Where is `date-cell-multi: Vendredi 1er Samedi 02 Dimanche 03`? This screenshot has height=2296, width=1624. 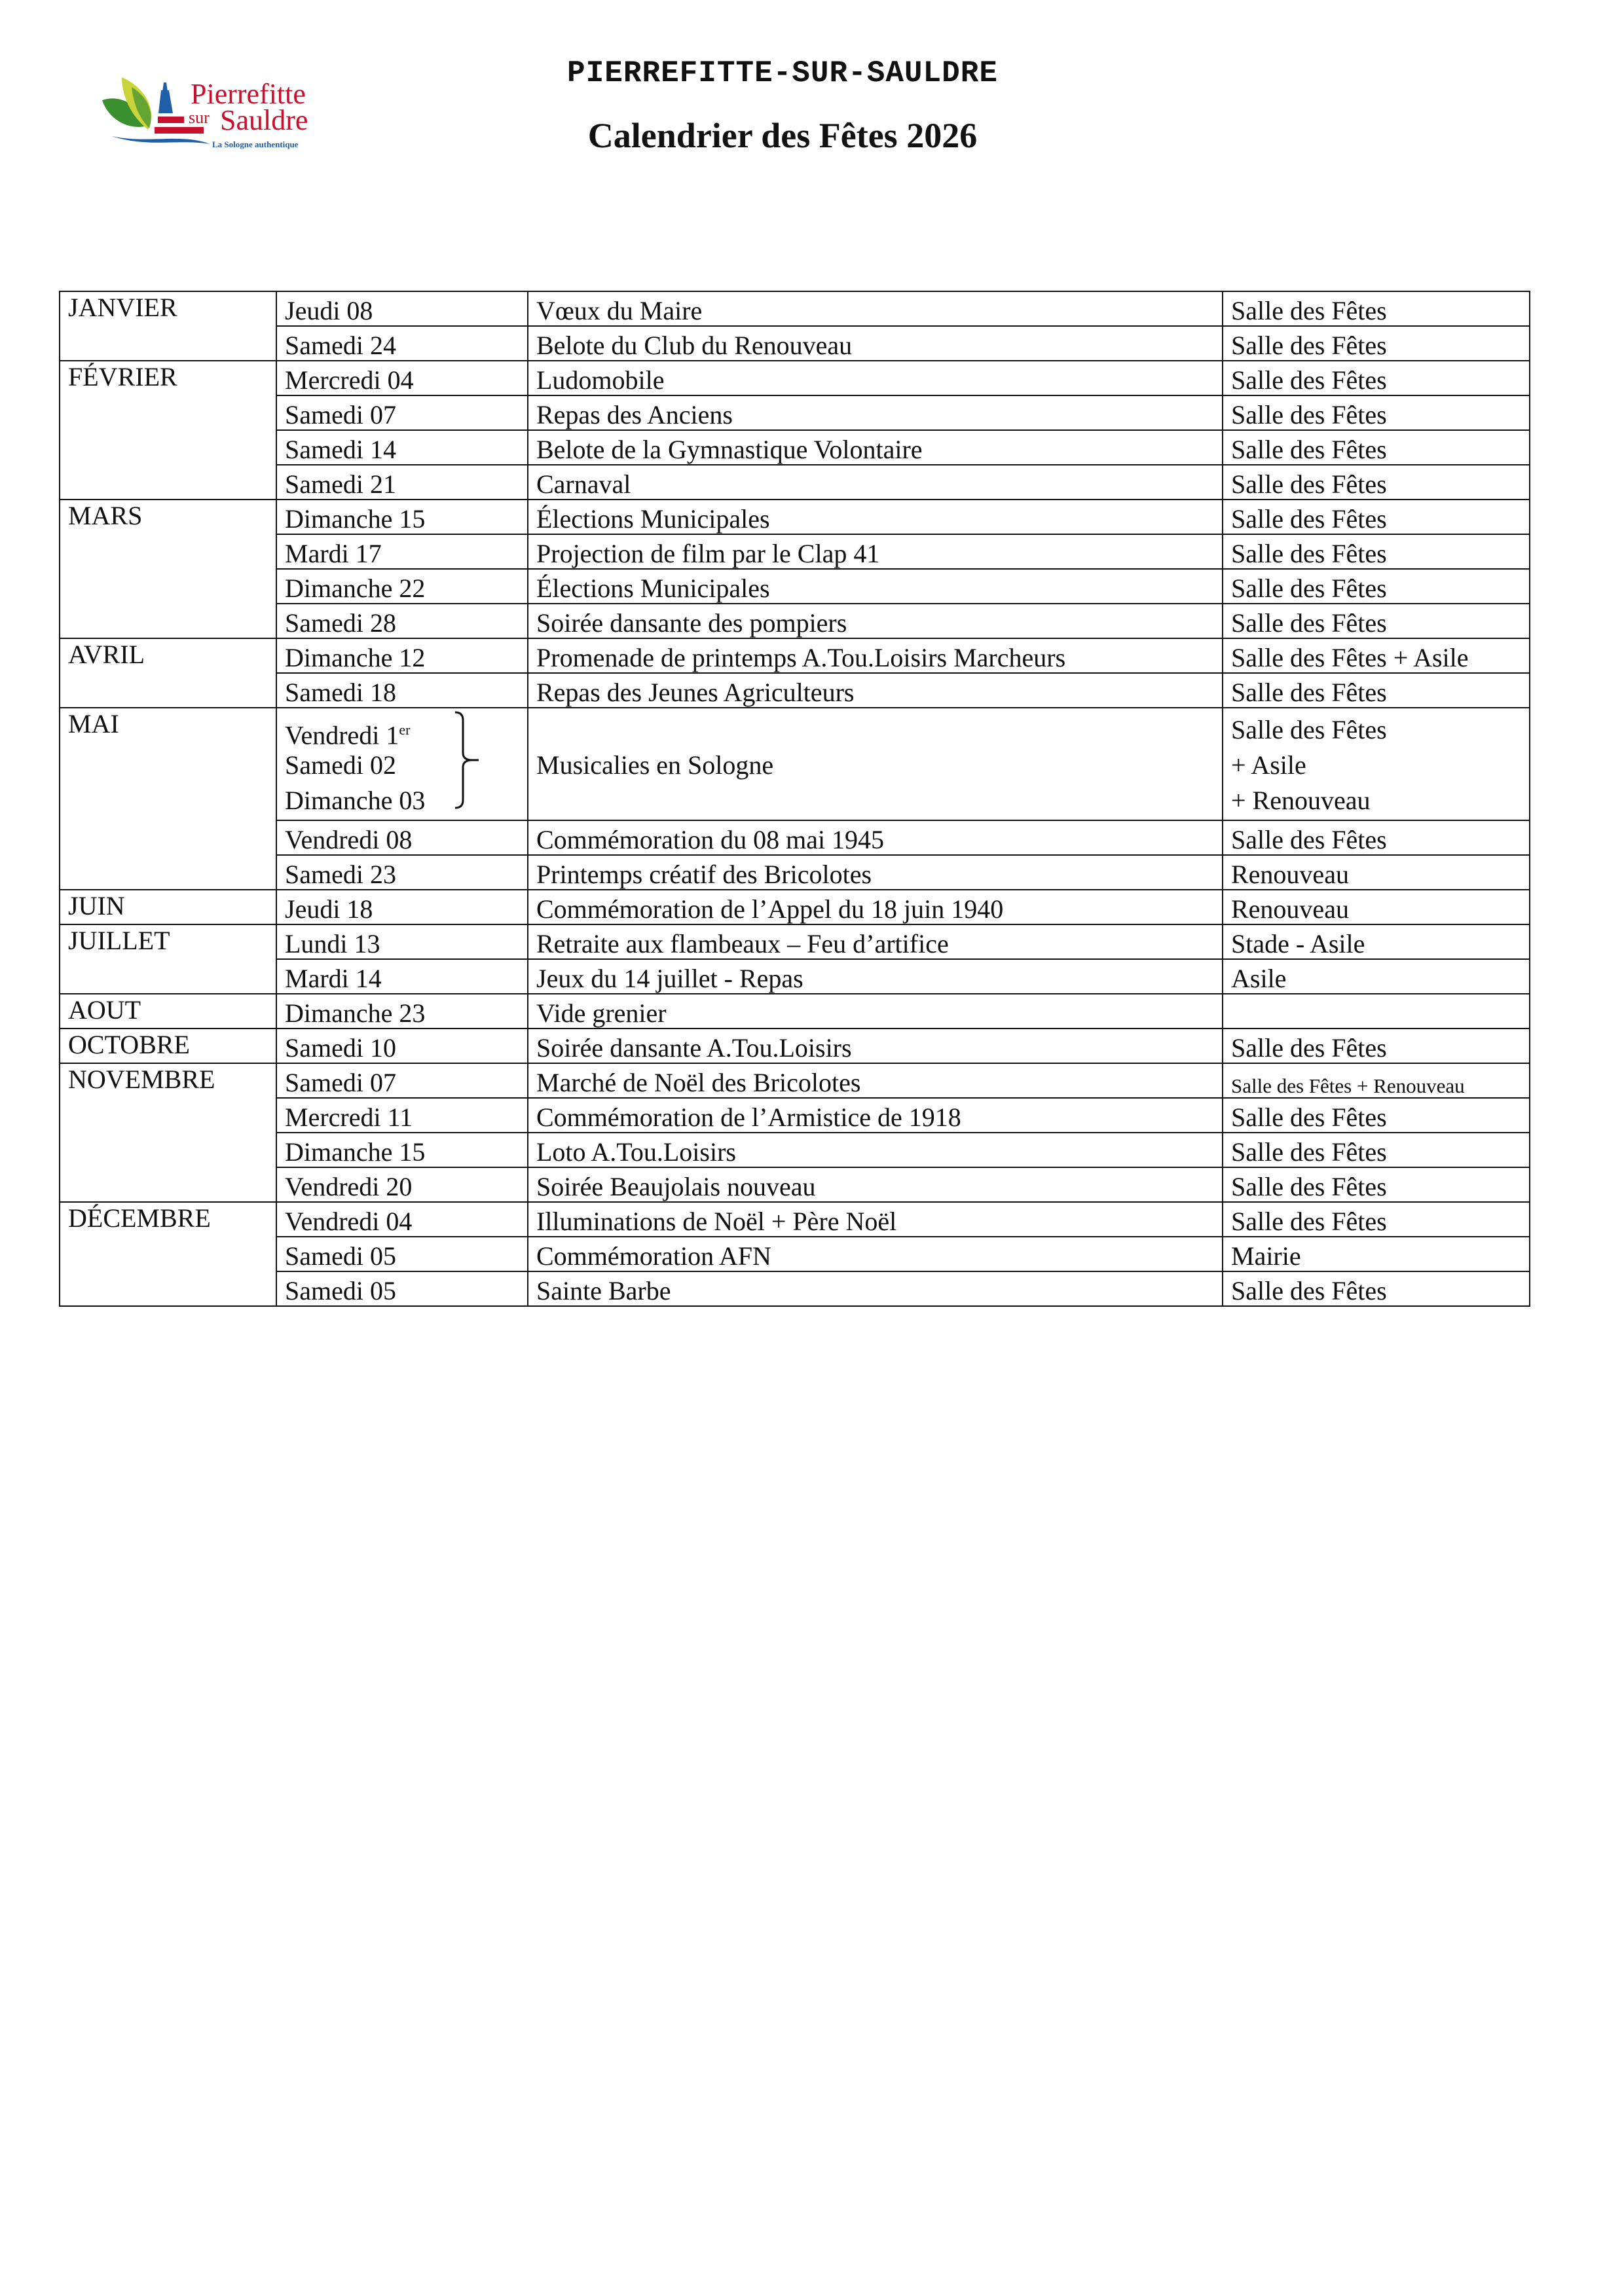 date-cell-multi: Vendredi 1er Samedi 02 Dimanche 03 is located at coordinates (402, 764).